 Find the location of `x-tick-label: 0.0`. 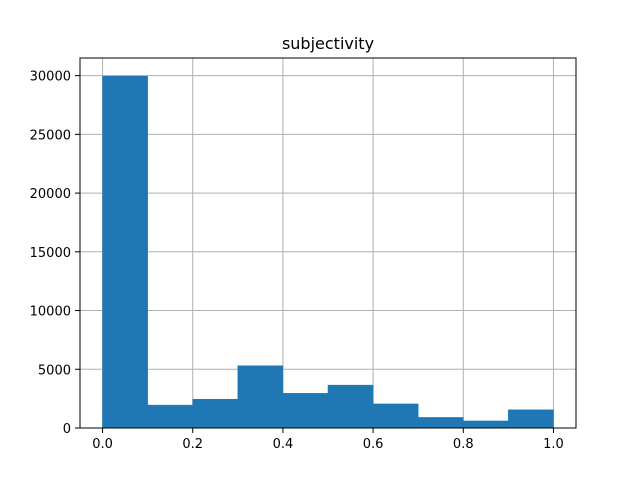

x-tick-label: 0.0 is located at coordinates (102, 444).